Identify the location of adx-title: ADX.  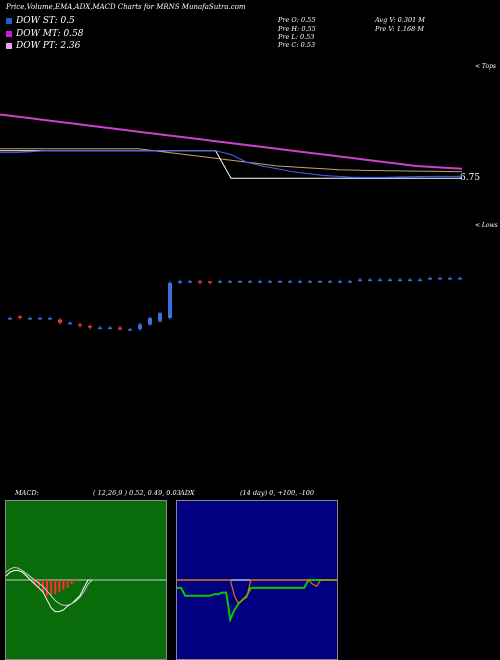
(187, 493).